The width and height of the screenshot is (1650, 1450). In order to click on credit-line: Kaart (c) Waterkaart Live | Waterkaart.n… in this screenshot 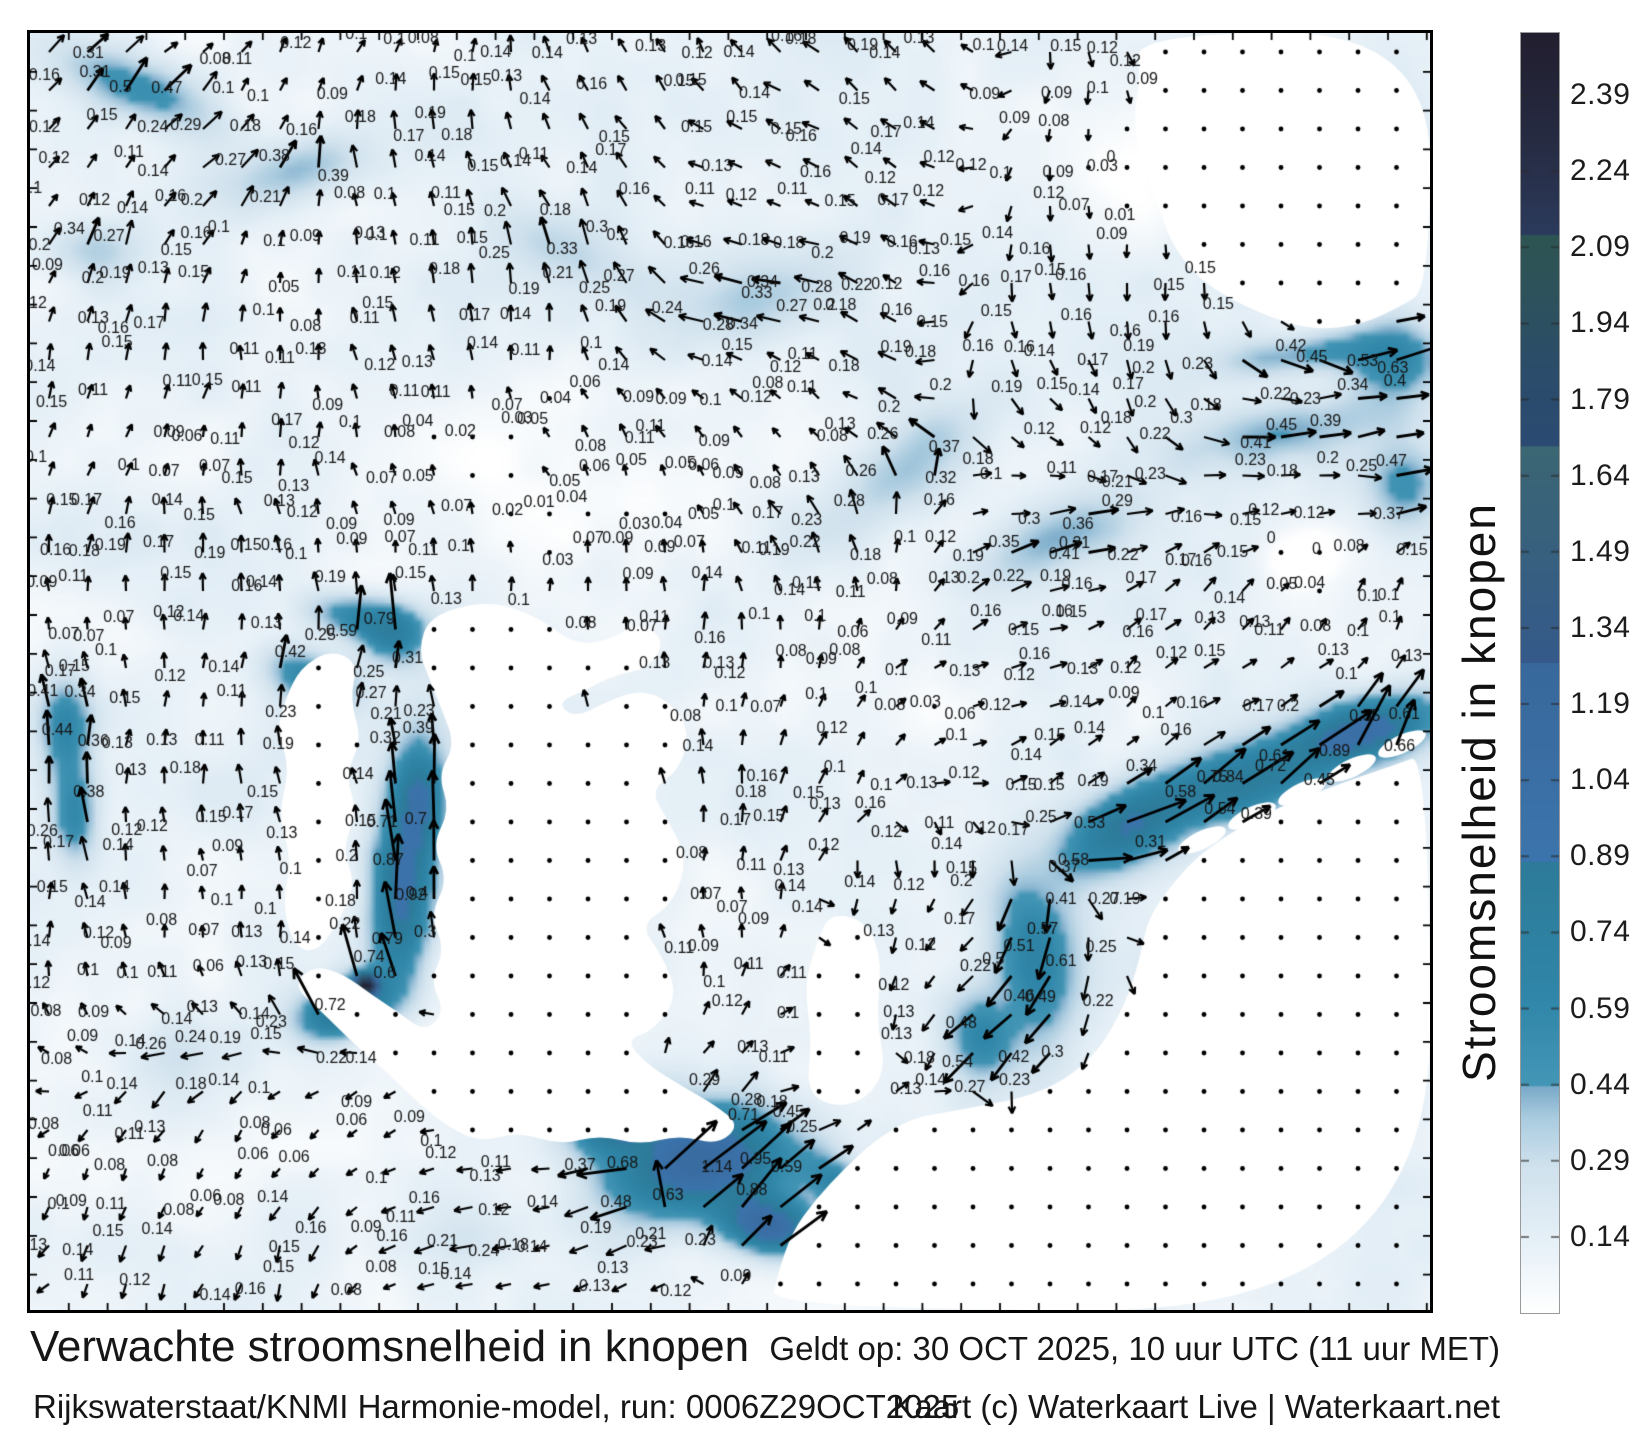, I will do `click(1196, 1406)`.